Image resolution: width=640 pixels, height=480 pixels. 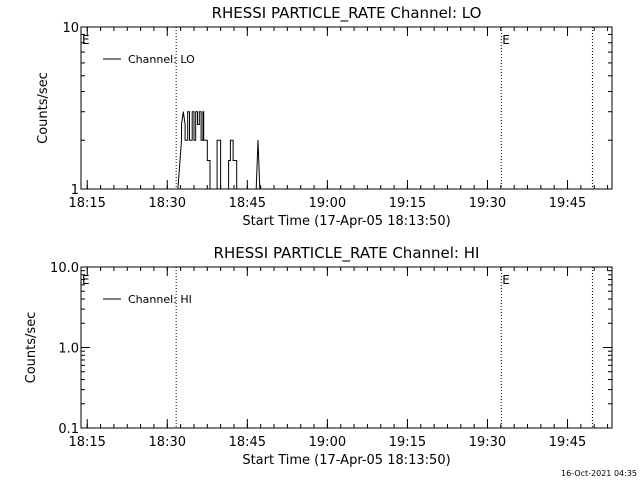 I want to click on chart-title: RHESSI PARTICLE_RATE Channel: HI, so click(x=347, y=253).